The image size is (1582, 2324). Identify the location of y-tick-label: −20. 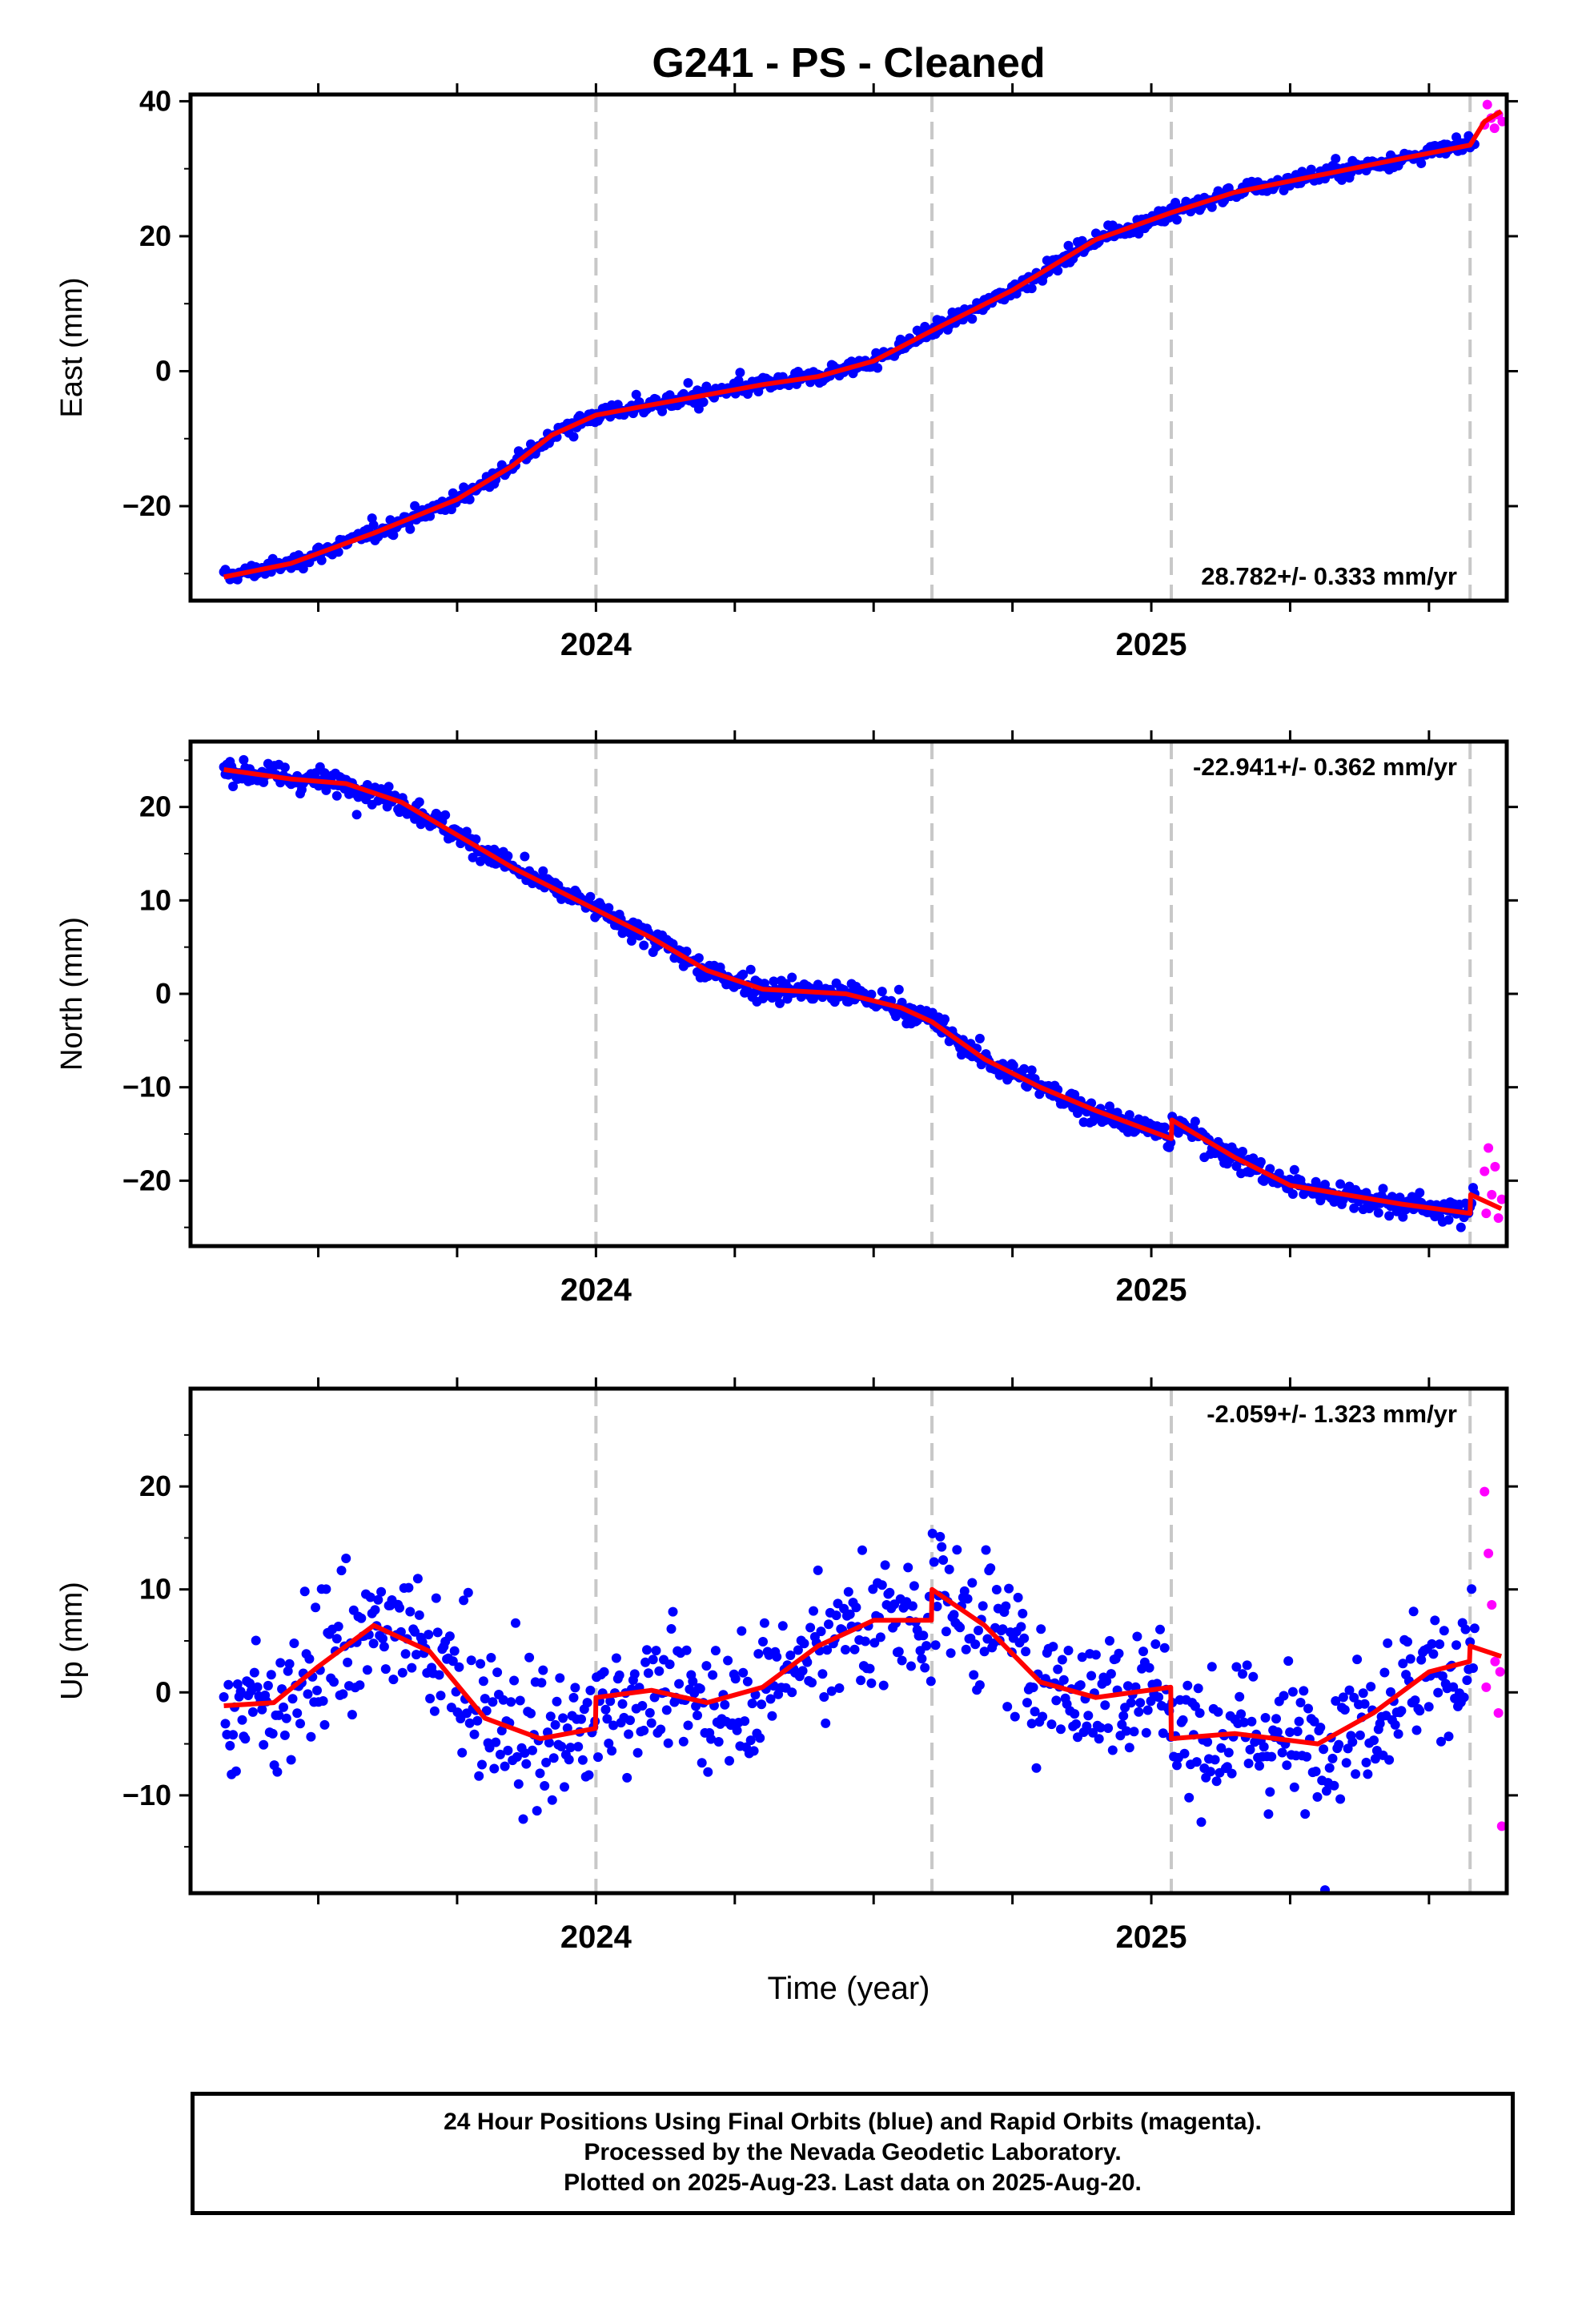
(146, 505).